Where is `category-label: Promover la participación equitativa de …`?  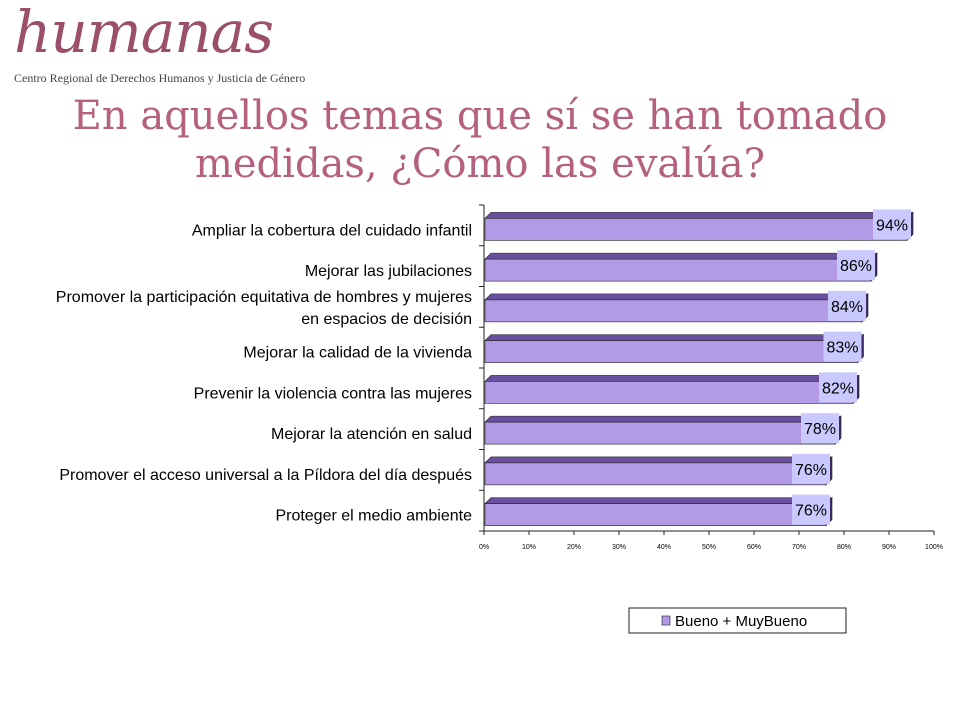
category-label: Promover la participación equitativa de … is located at coordinates (264, 297).